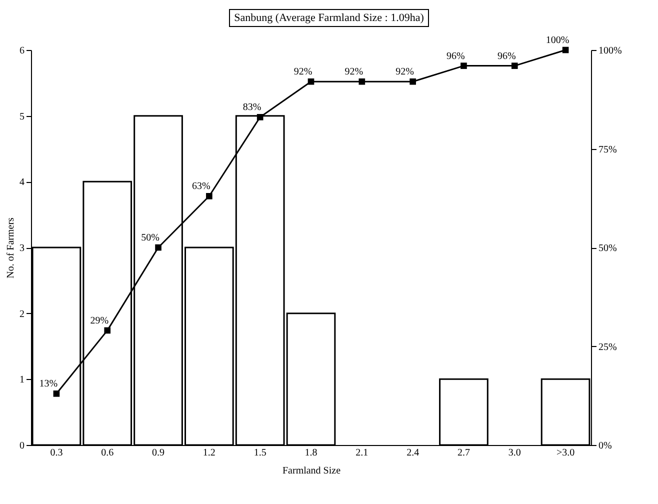  I want to click on y-tick-label: 5, so click(22, 116).